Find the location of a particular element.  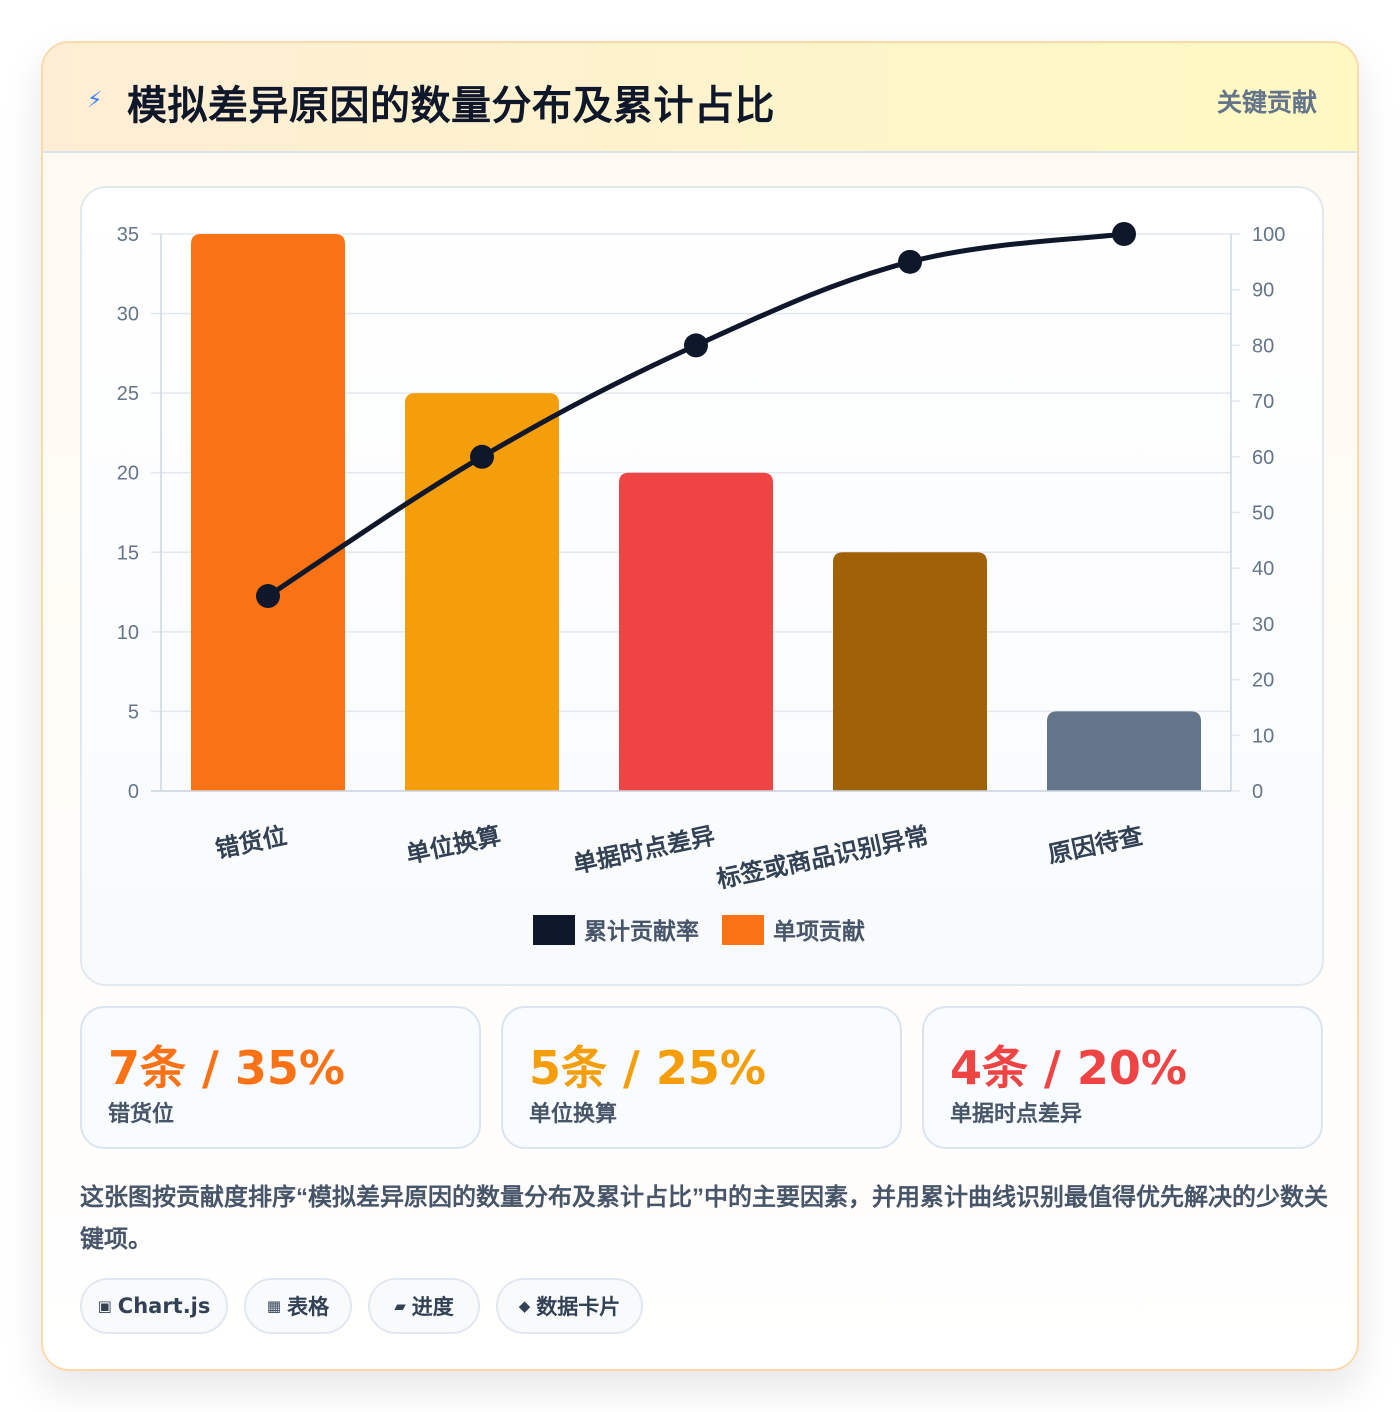

y-right-tick-label: 10 is located at coordinates (1263, 736).